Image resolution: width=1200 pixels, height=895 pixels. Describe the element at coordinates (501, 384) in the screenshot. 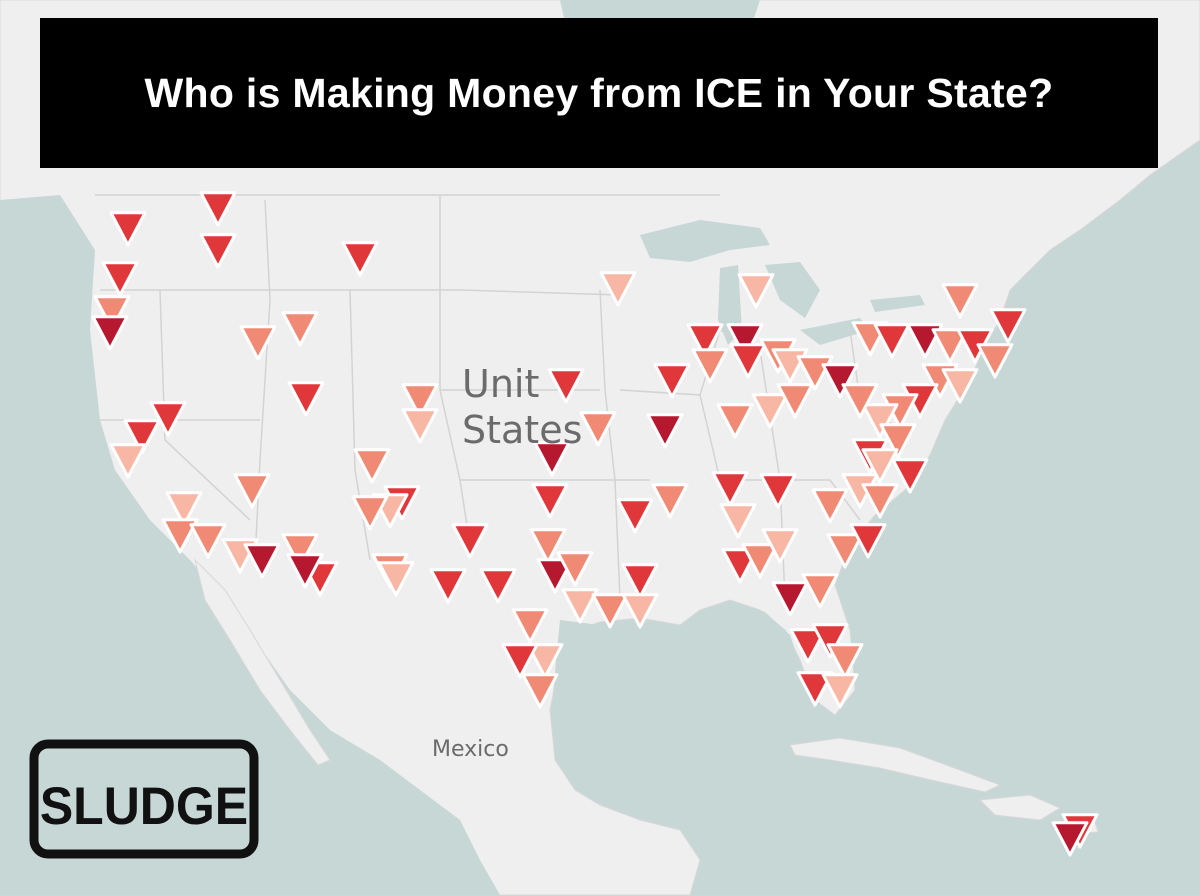

I see `country-label-us-line1: Unit` at that location.